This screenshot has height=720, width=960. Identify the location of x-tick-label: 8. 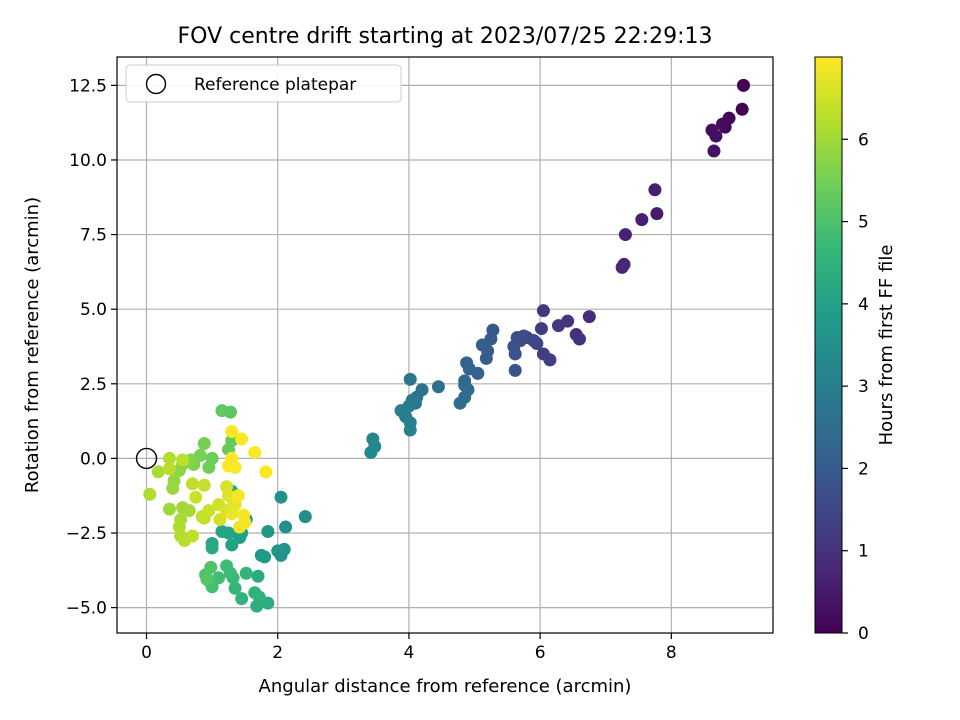
(671, 653).